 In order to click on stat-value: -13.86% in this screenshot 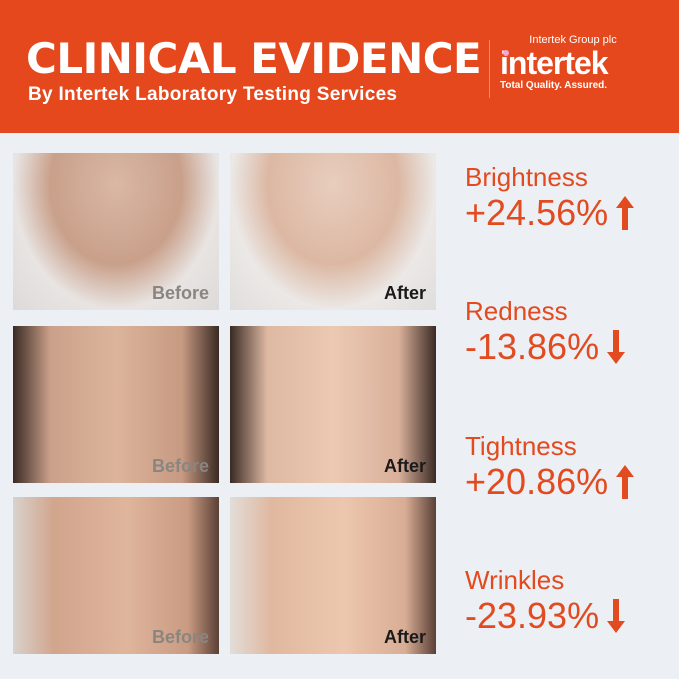, I will do `click(532, 346)`.